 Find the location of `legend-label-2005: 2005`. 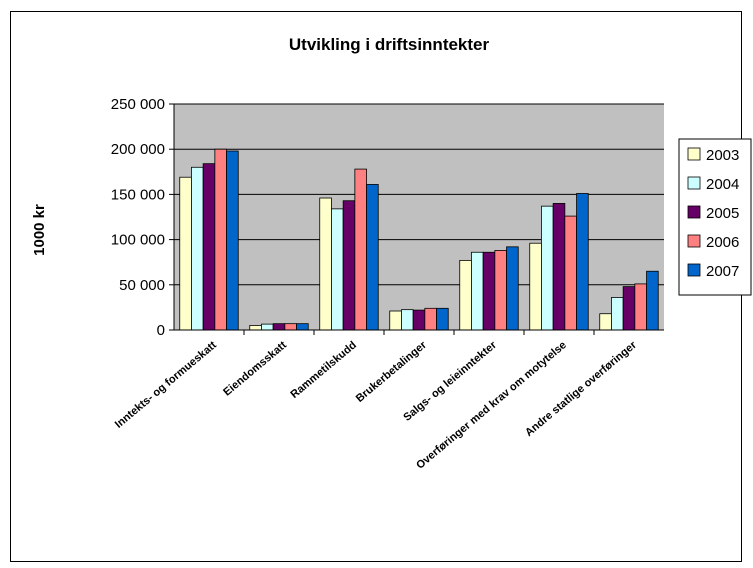

legend-label-2005: 2005 is located at coordinates (722, 213).